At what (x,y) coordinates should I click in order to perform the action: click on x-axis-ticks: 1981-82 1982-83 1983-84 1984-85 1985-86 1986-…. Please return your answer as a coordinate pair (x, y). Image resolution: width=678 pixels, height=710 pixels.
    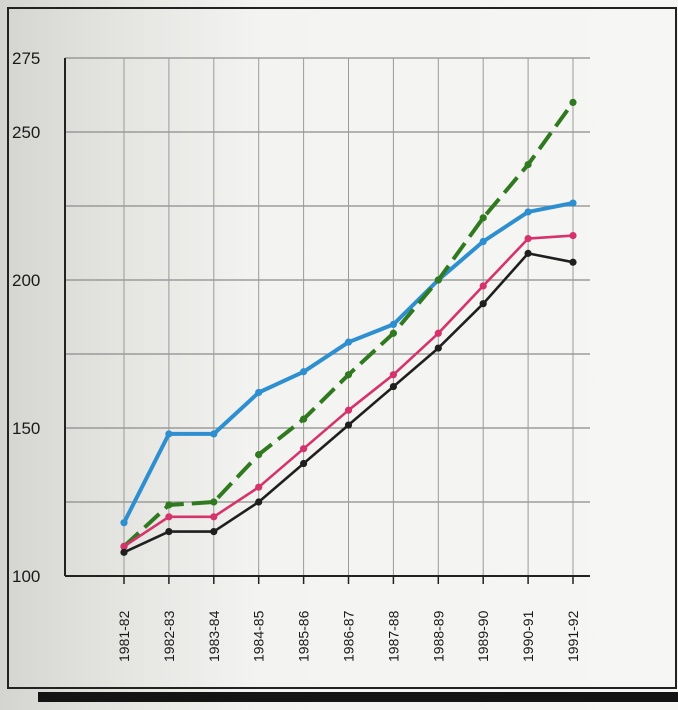
    Looking at the image, I should click on (348, 619).